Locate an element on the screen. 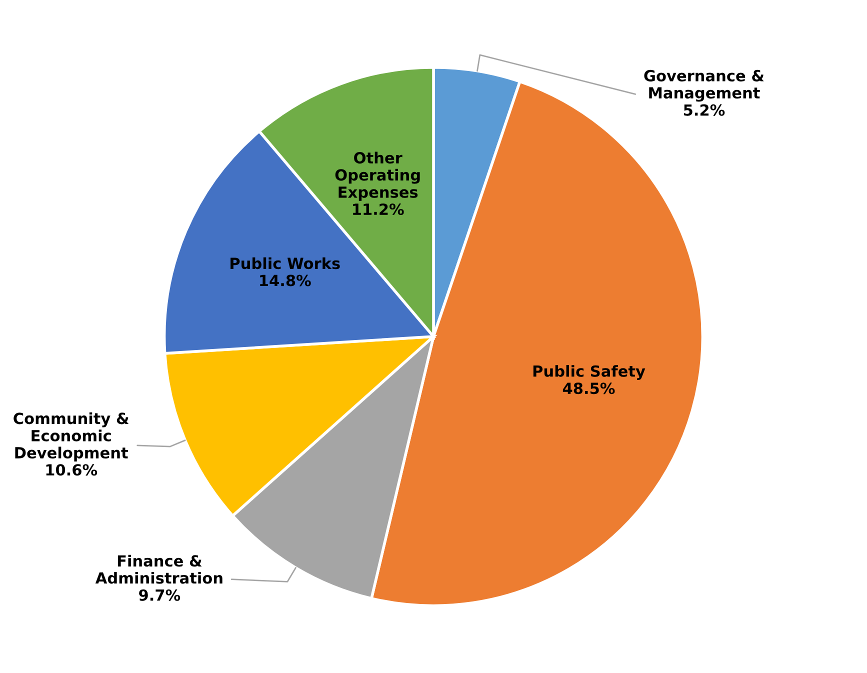  data-label: 5.2% is located at coordinates (704, 110).